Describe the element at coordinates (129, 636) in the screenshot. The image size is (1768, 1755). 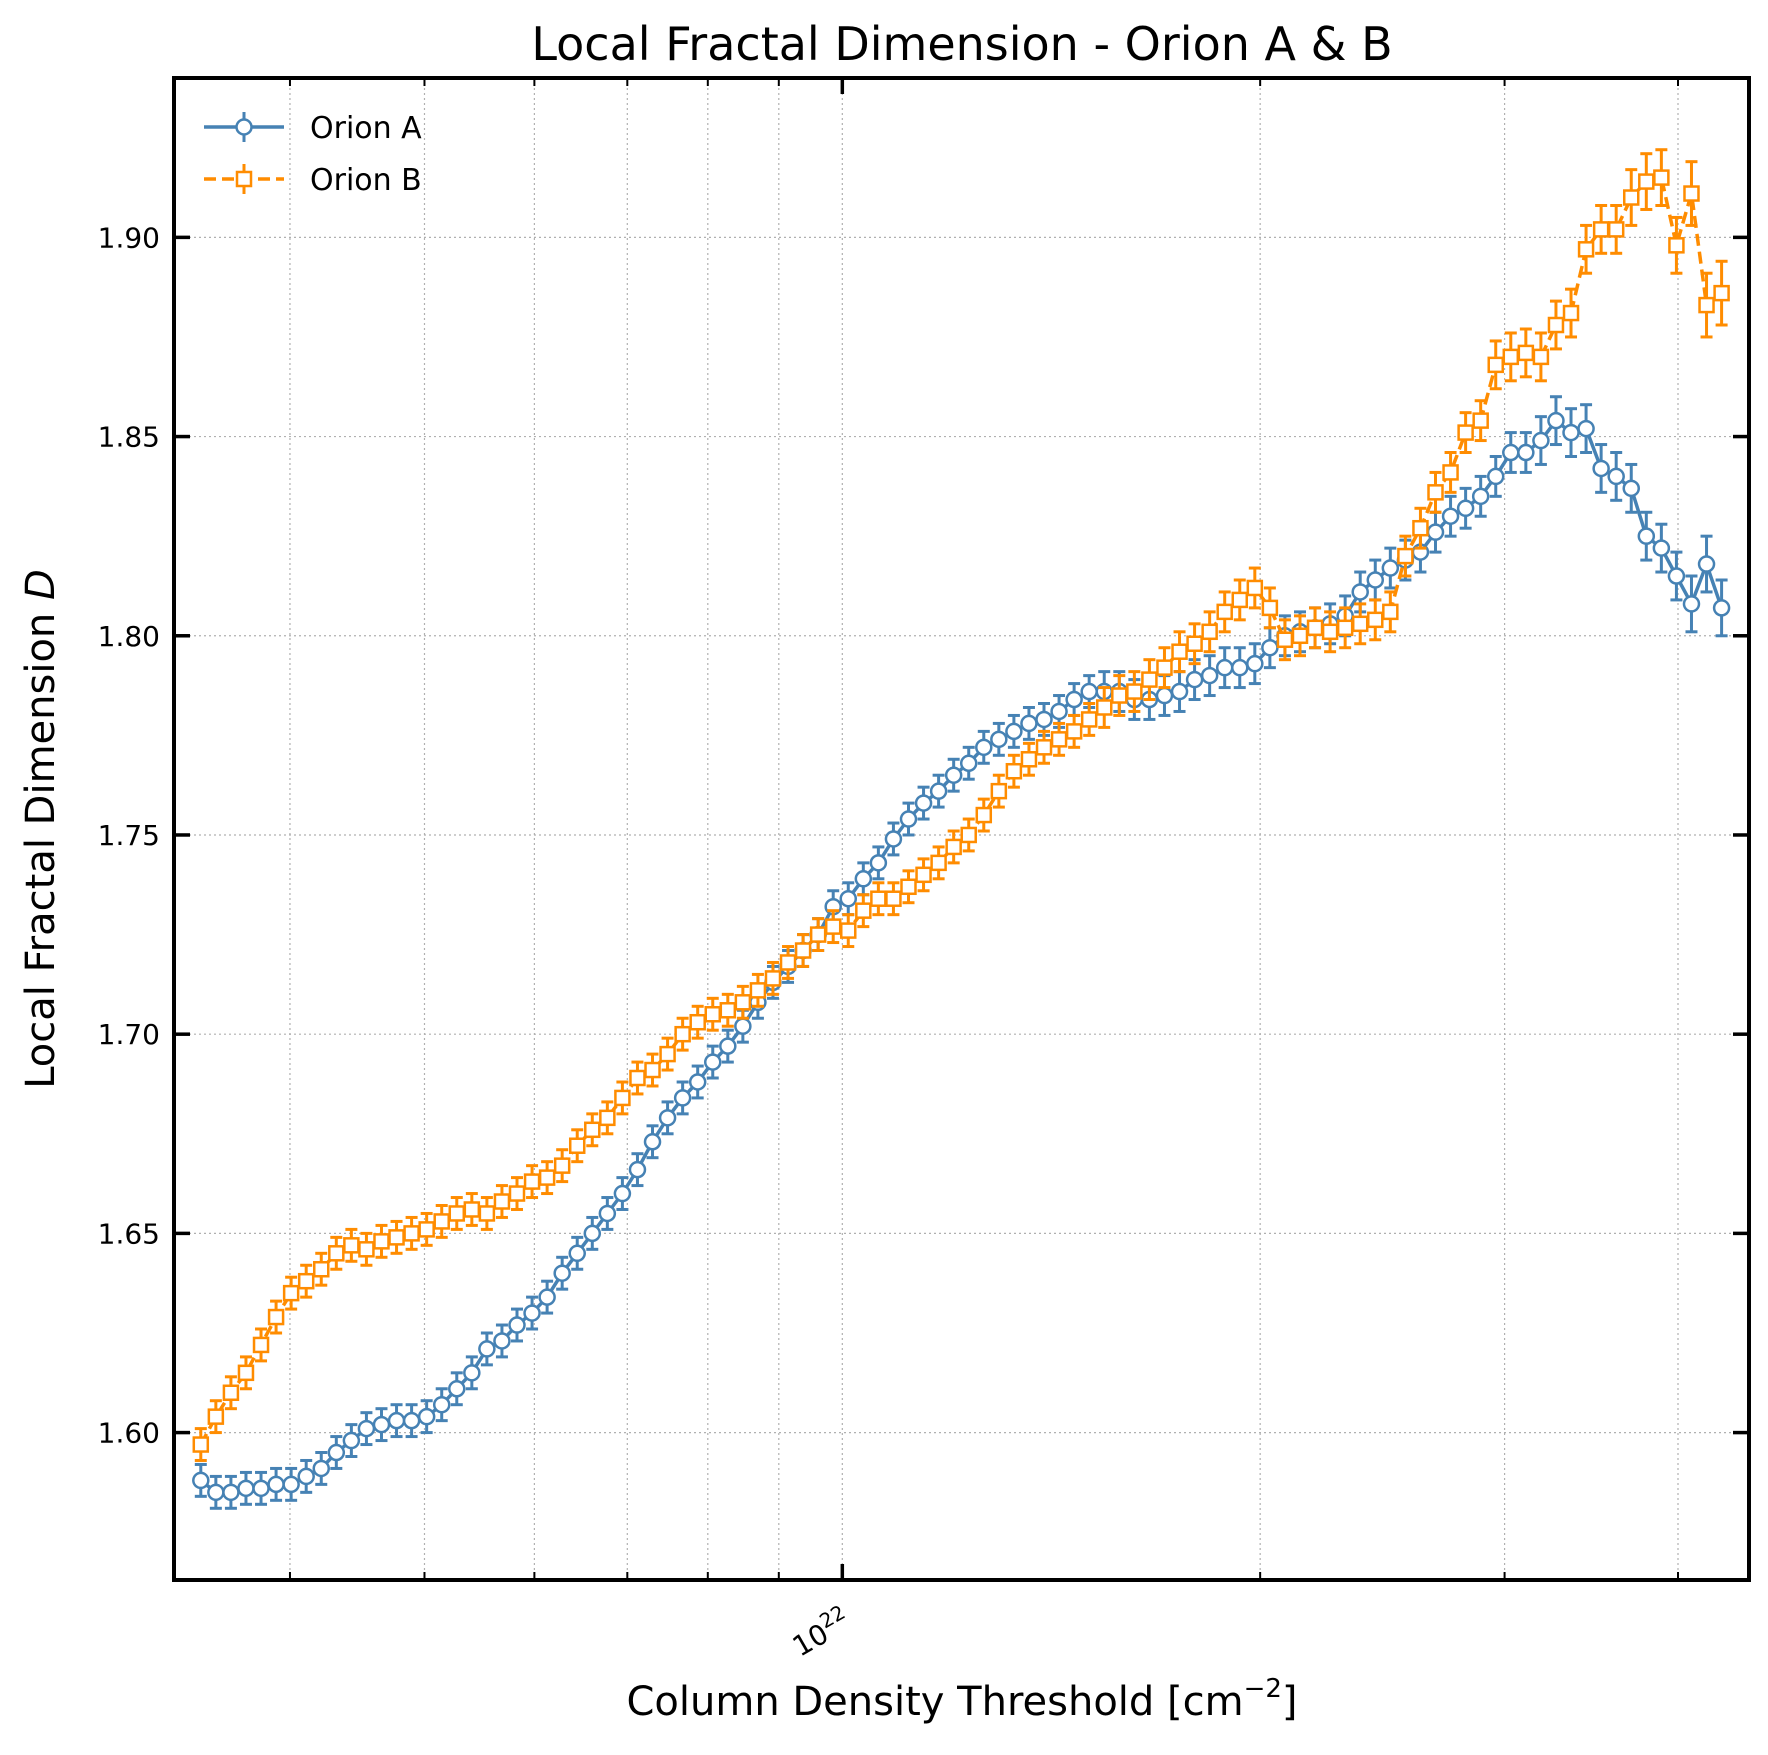
I see `y-tick-label: 1.80` at that location.